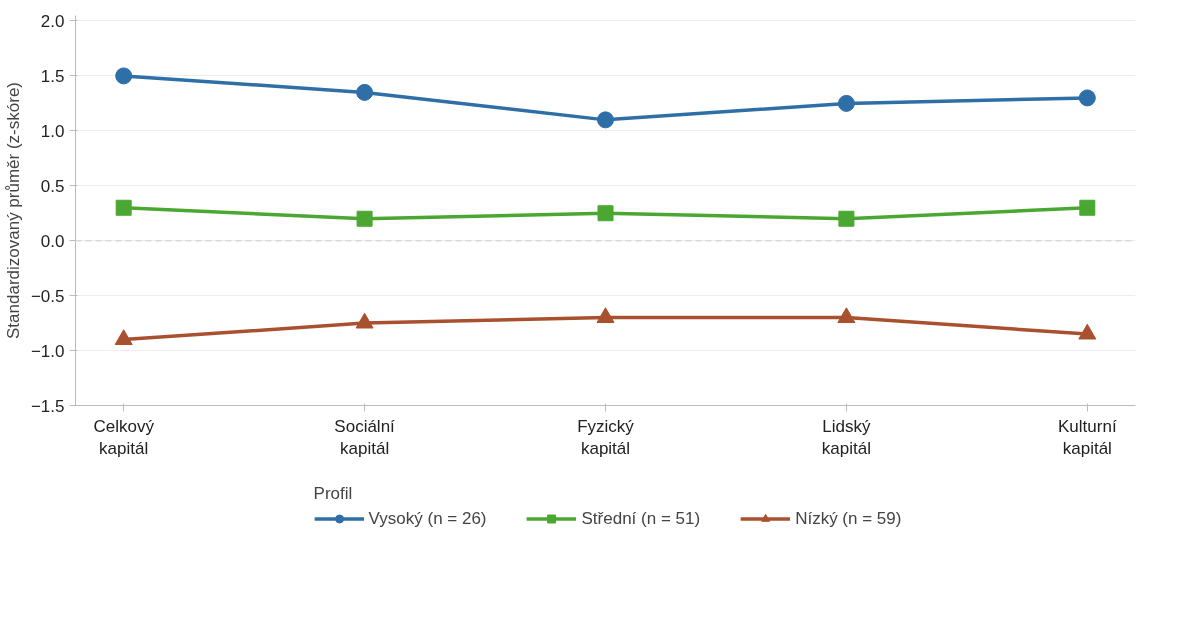 The height and width of the screenshot is (639, 1178). I want to click on y-tick-label: −0.5, so click(47, 296).